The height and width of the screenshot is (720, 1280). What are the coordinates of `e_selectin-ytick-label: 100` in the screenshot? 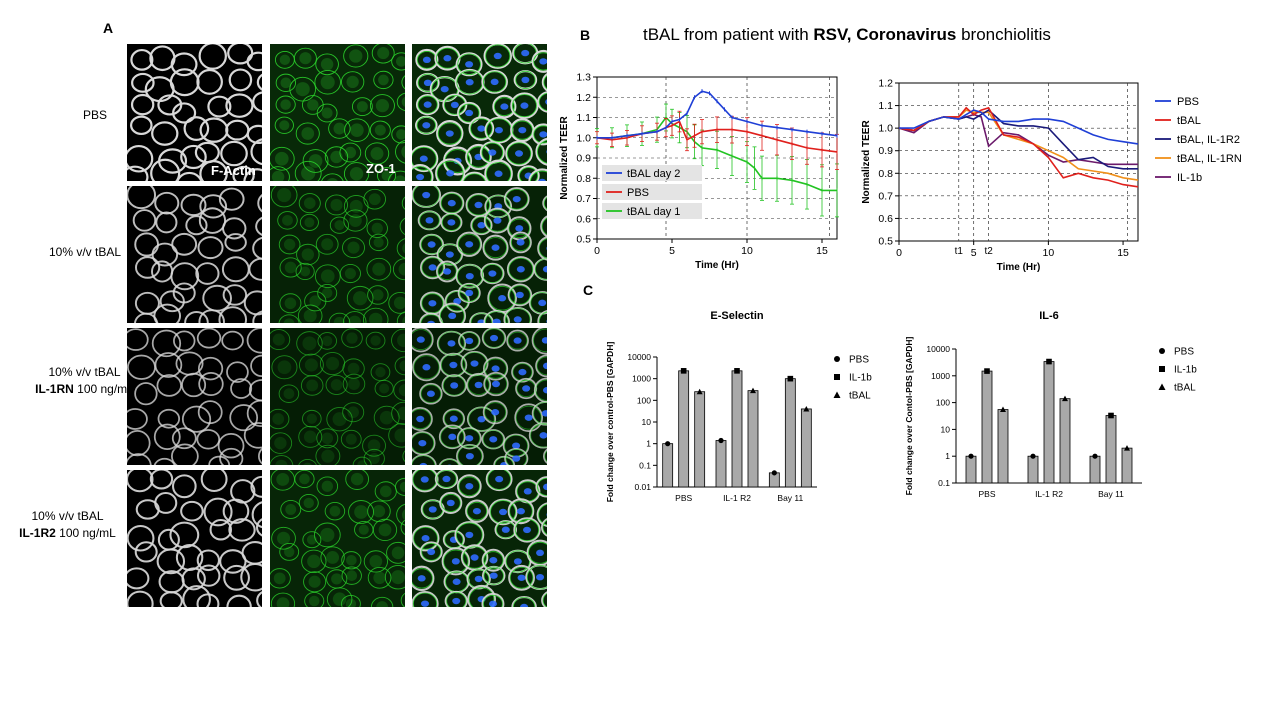 It's located at (644, 400).